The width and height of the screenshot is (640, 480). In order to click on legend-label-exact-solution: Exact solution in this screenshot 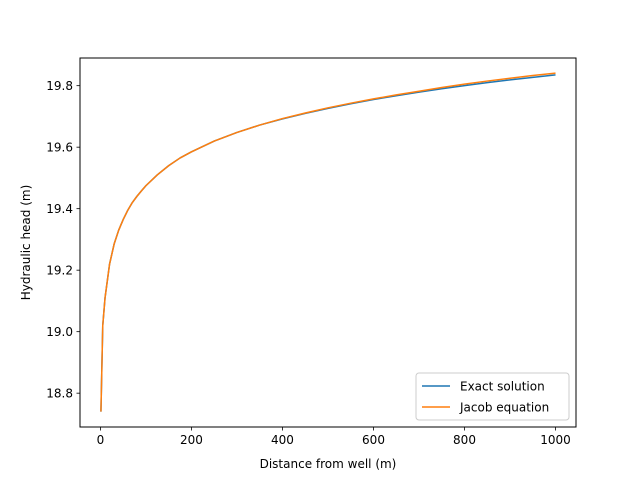, I will do `click(502, 387)`.